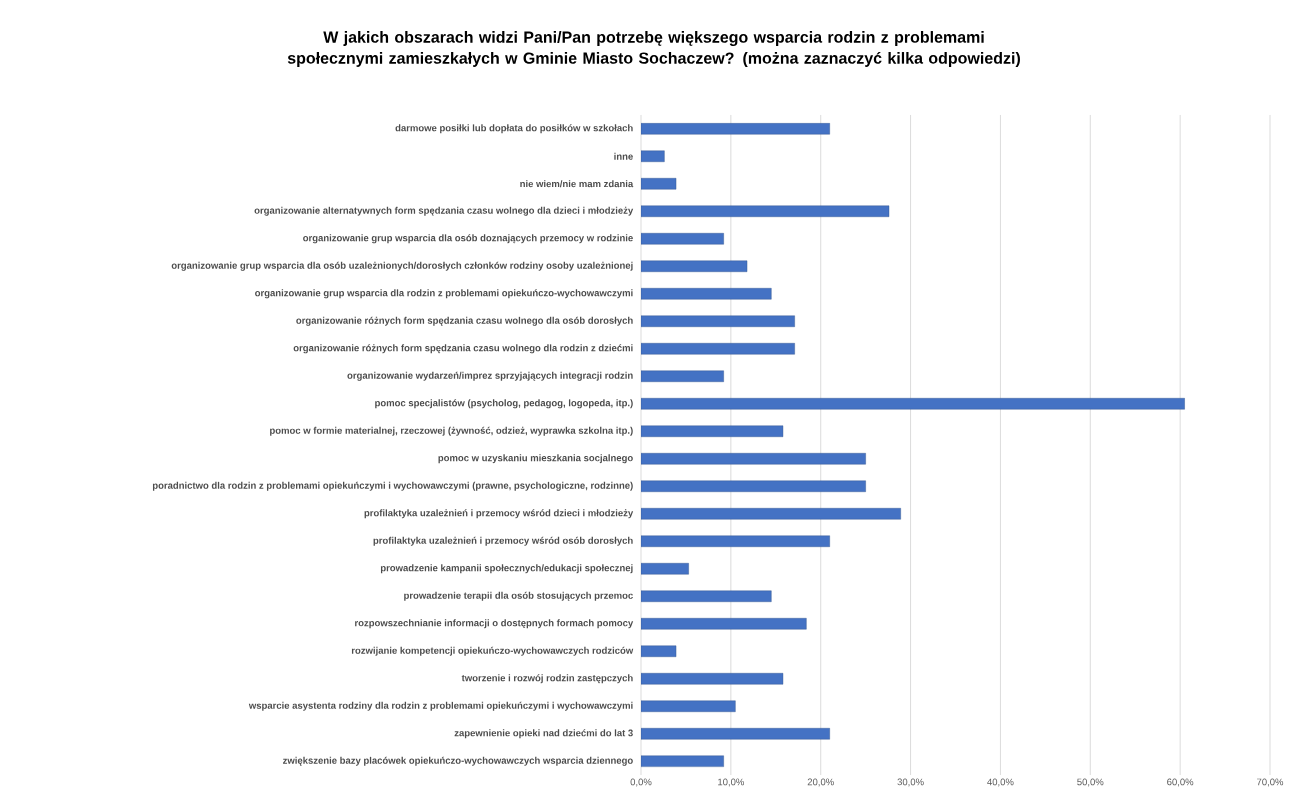 Image resolution: width=1308 pixels, height=809 pixels. Describe the element at coordinates (468, 239) in the screenshot. I see `y-tick-label: organizowanie grup wsparcia dla osób doznających przemocy w rodzinie` at that location.